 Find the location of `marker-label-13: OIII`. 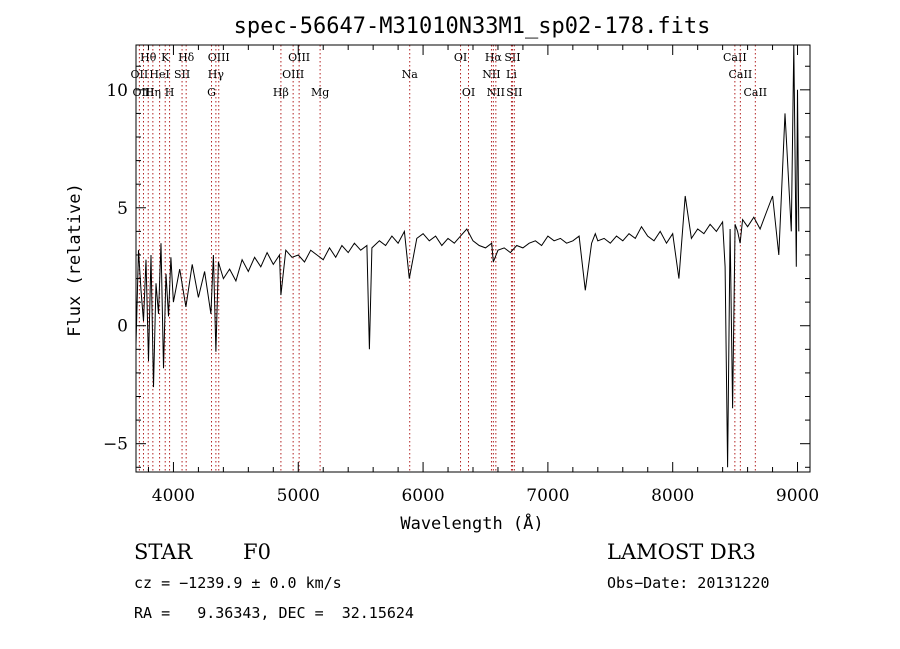

marker-label-13: OIII is located at coordinates (293, 74).